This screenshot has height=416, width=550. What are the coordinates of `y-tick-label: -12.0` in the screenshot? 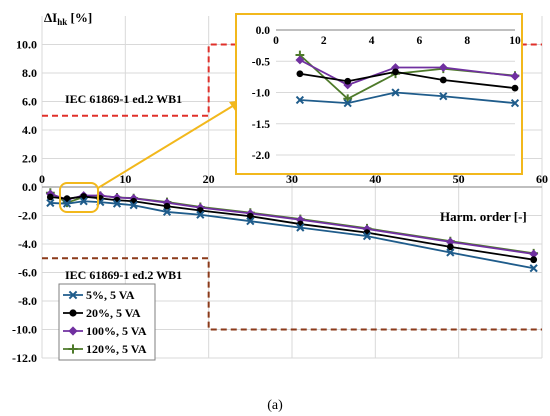 It's located at (24, 358).